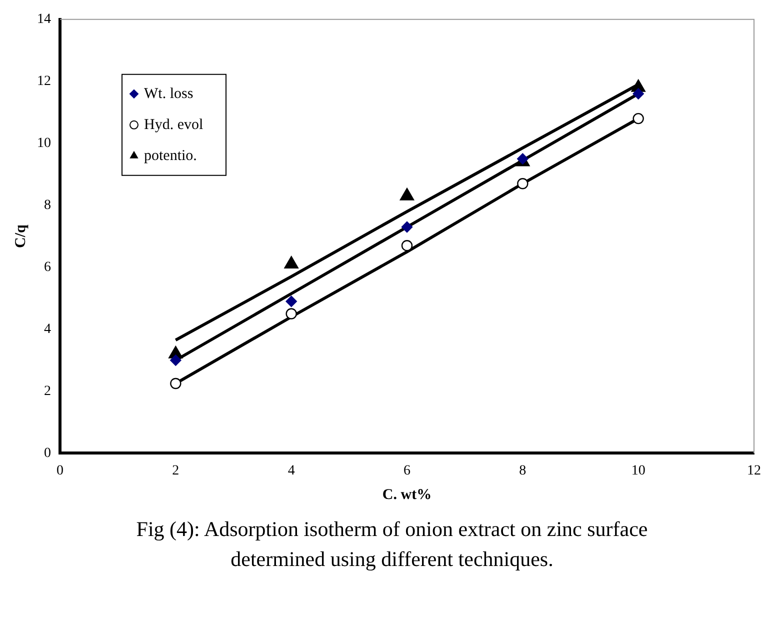  Describe the element at coordinates (20, 236) in the screenshot. I see `y-axis-title: C/q` at that location.